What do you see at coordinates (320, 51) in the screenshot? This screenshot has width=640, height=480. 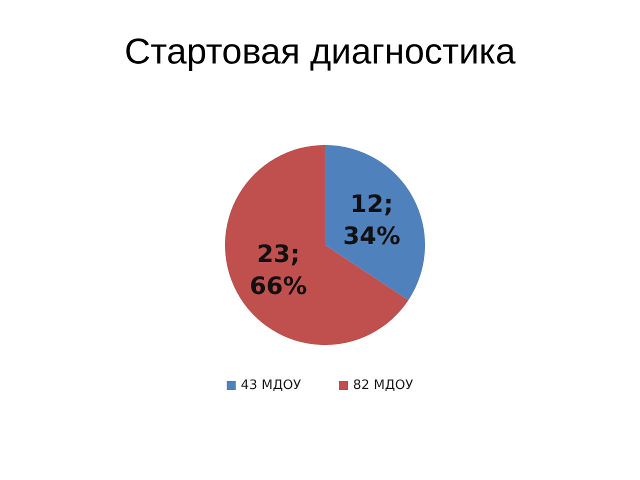 I see `chart-title: Стартовая диагностика` at bounding box center [320, 51].